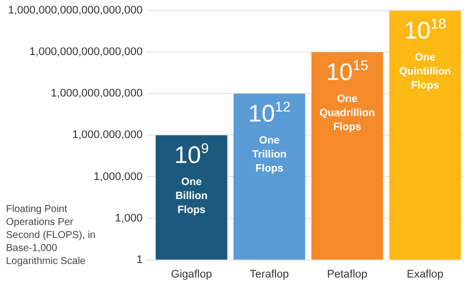 The height and width of the screenshot is (291, 474). What do you see at coordinates (96, 94) in the screenshot?
I see `y-tick-label: 1,000,000,000,000` at bounding box center [96, 94].